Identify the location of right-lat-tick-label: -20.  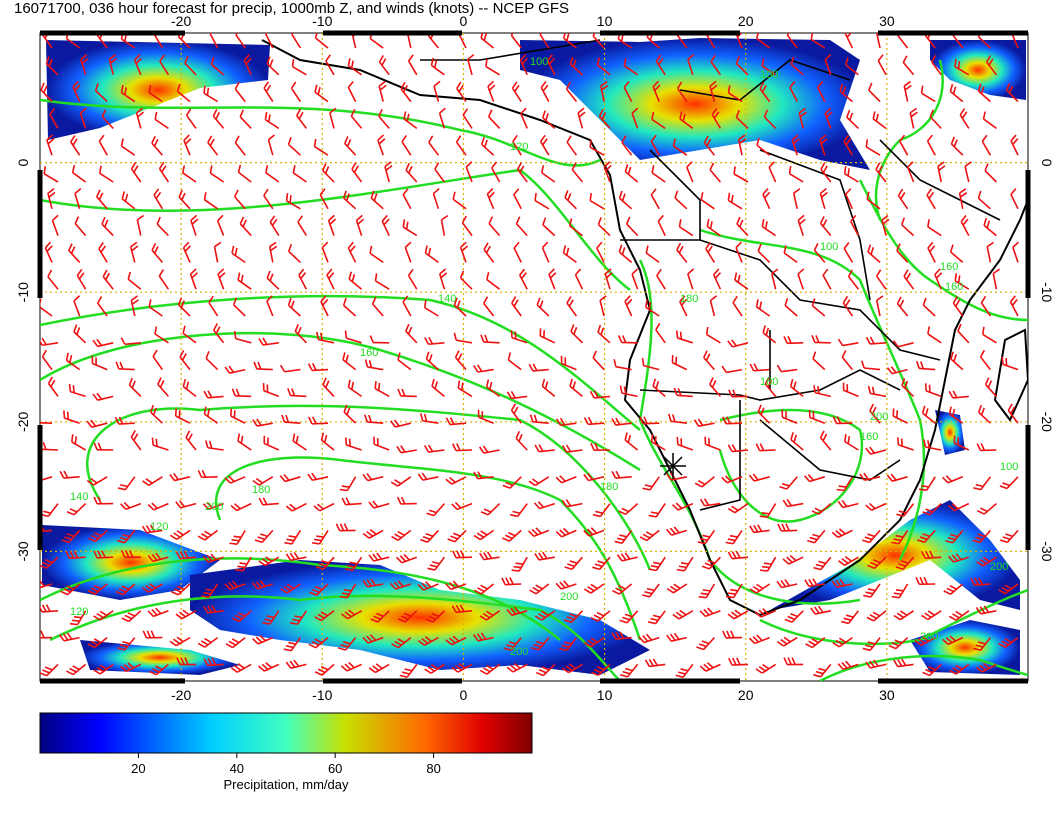
(1047, 422).